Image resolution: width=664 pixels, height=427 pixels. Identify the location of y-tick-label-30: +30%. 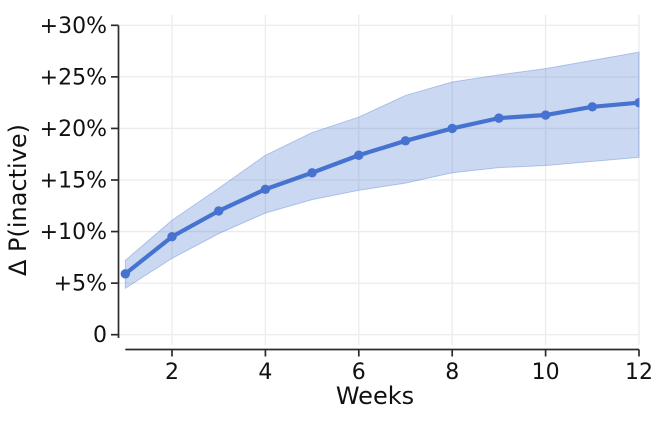
(73, 26).